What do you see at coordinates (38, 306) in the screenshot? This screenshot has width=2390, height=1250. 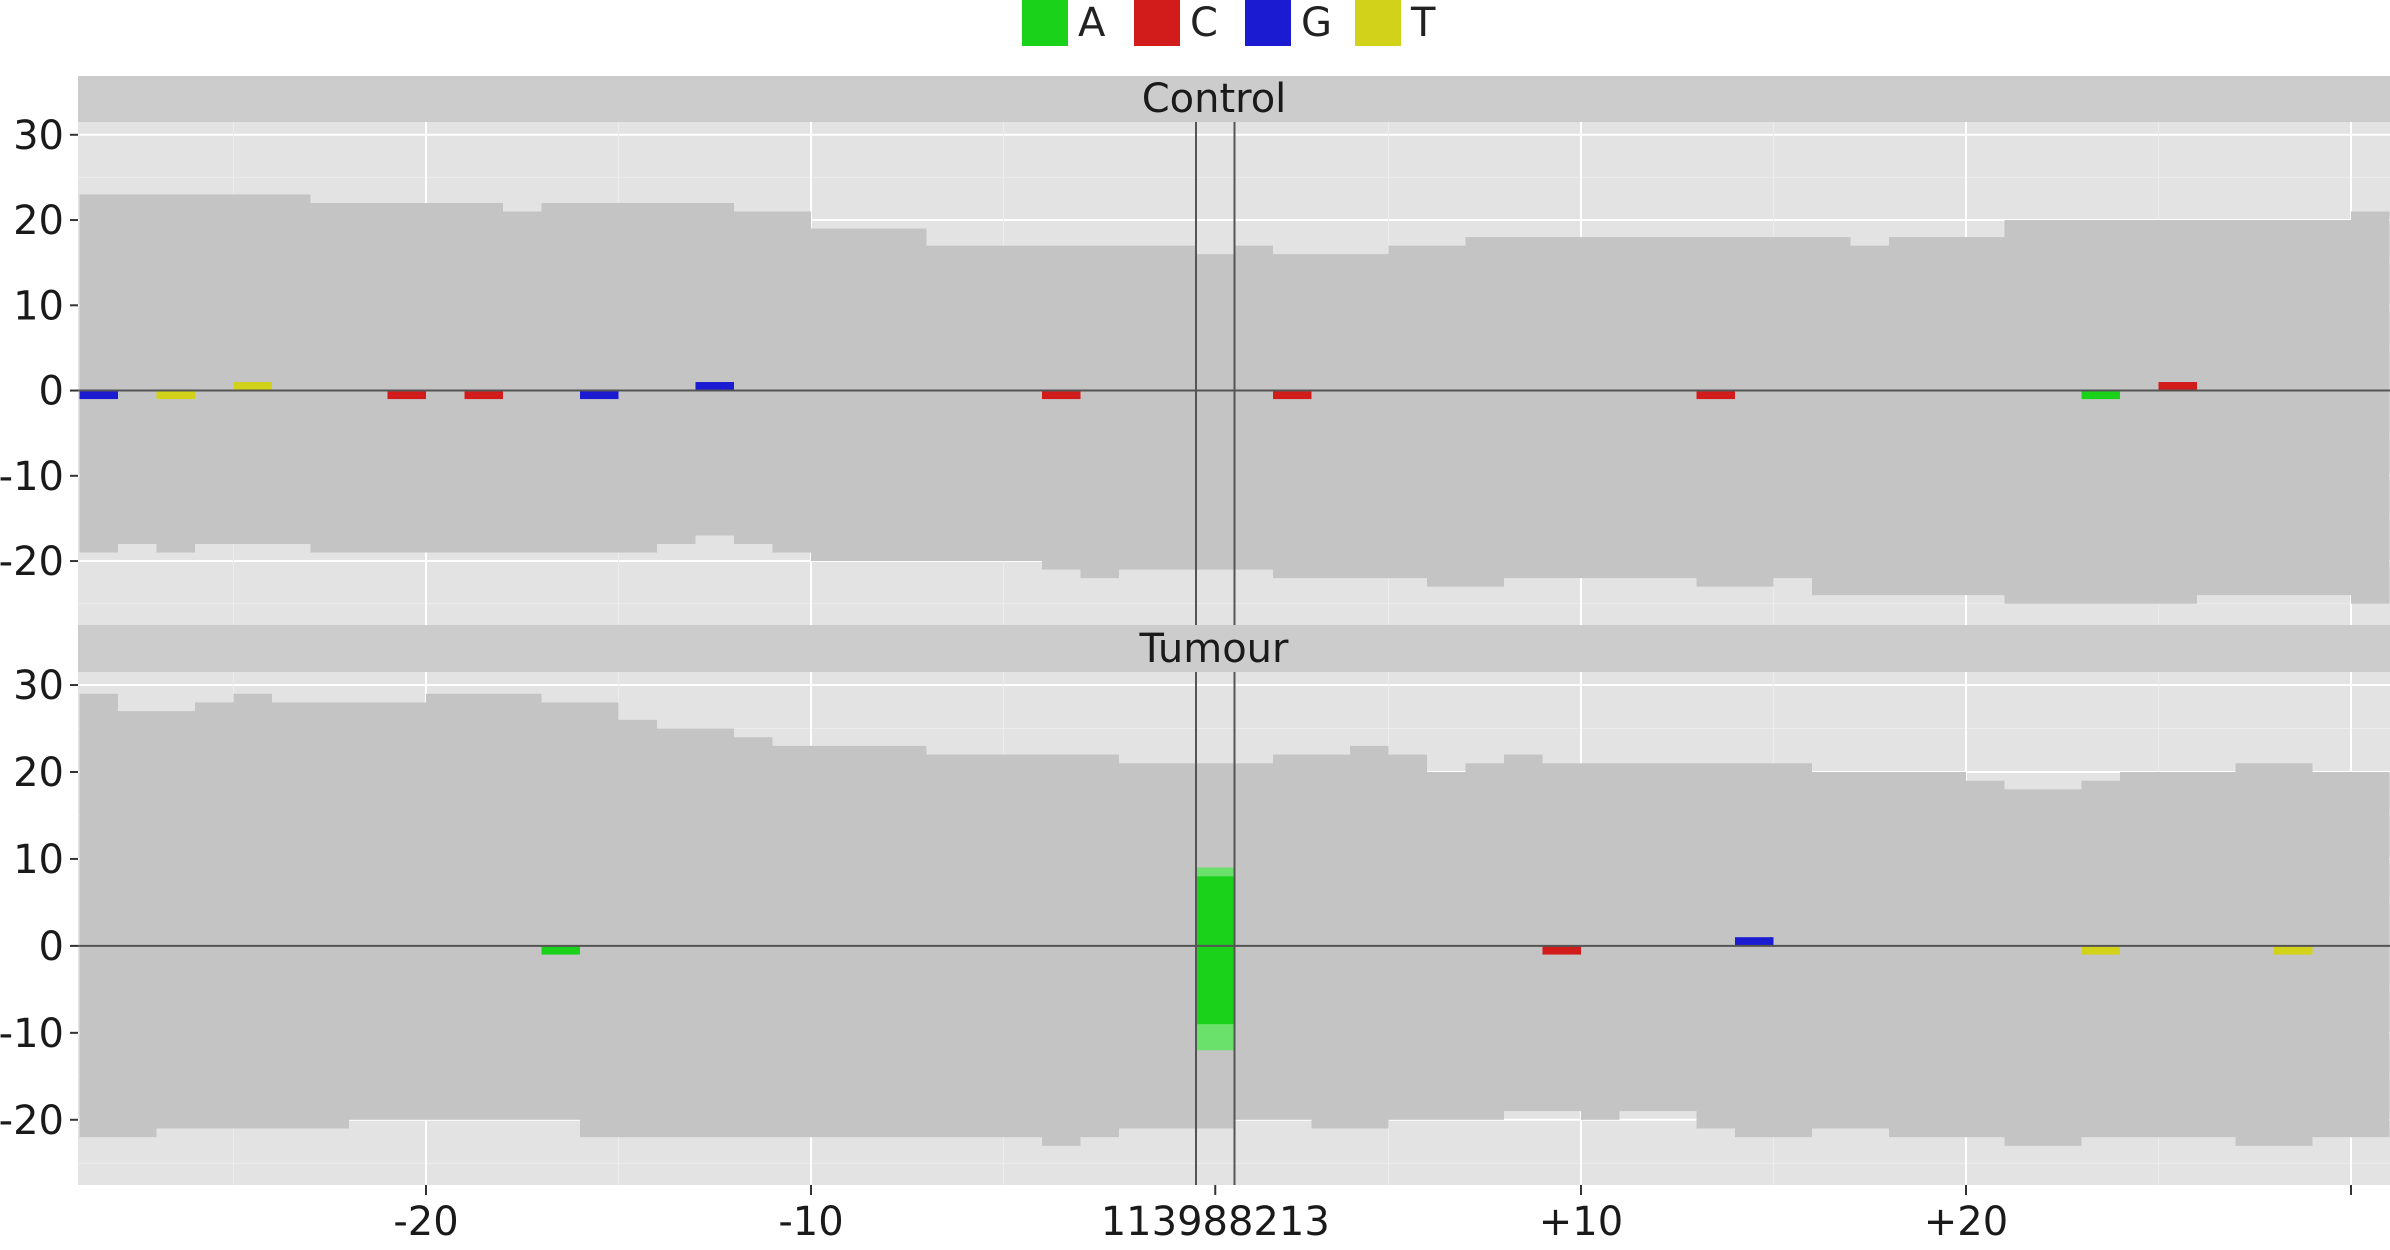 I see `y-tick-label: 10` at bounding box center [38, 306].